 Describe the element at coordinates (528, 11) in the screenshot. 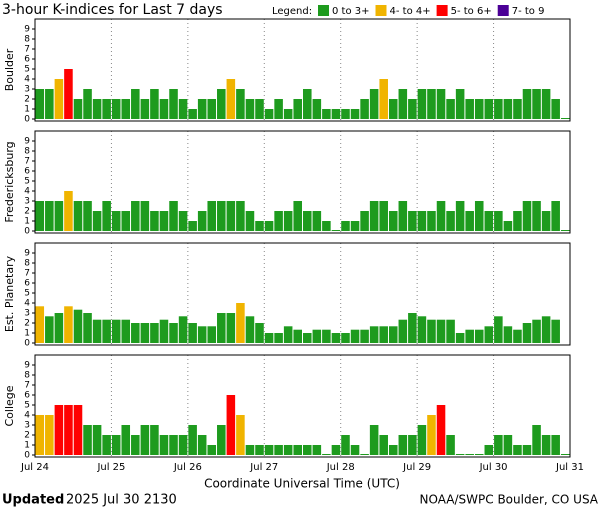

I see `legend-label: 7- to 9` at that location.